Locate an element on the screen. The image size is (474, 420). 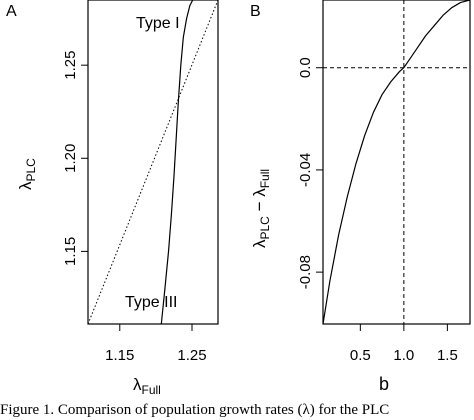
panel-b-y-tick-label: -0.08 is located at coordinates (305, 272).